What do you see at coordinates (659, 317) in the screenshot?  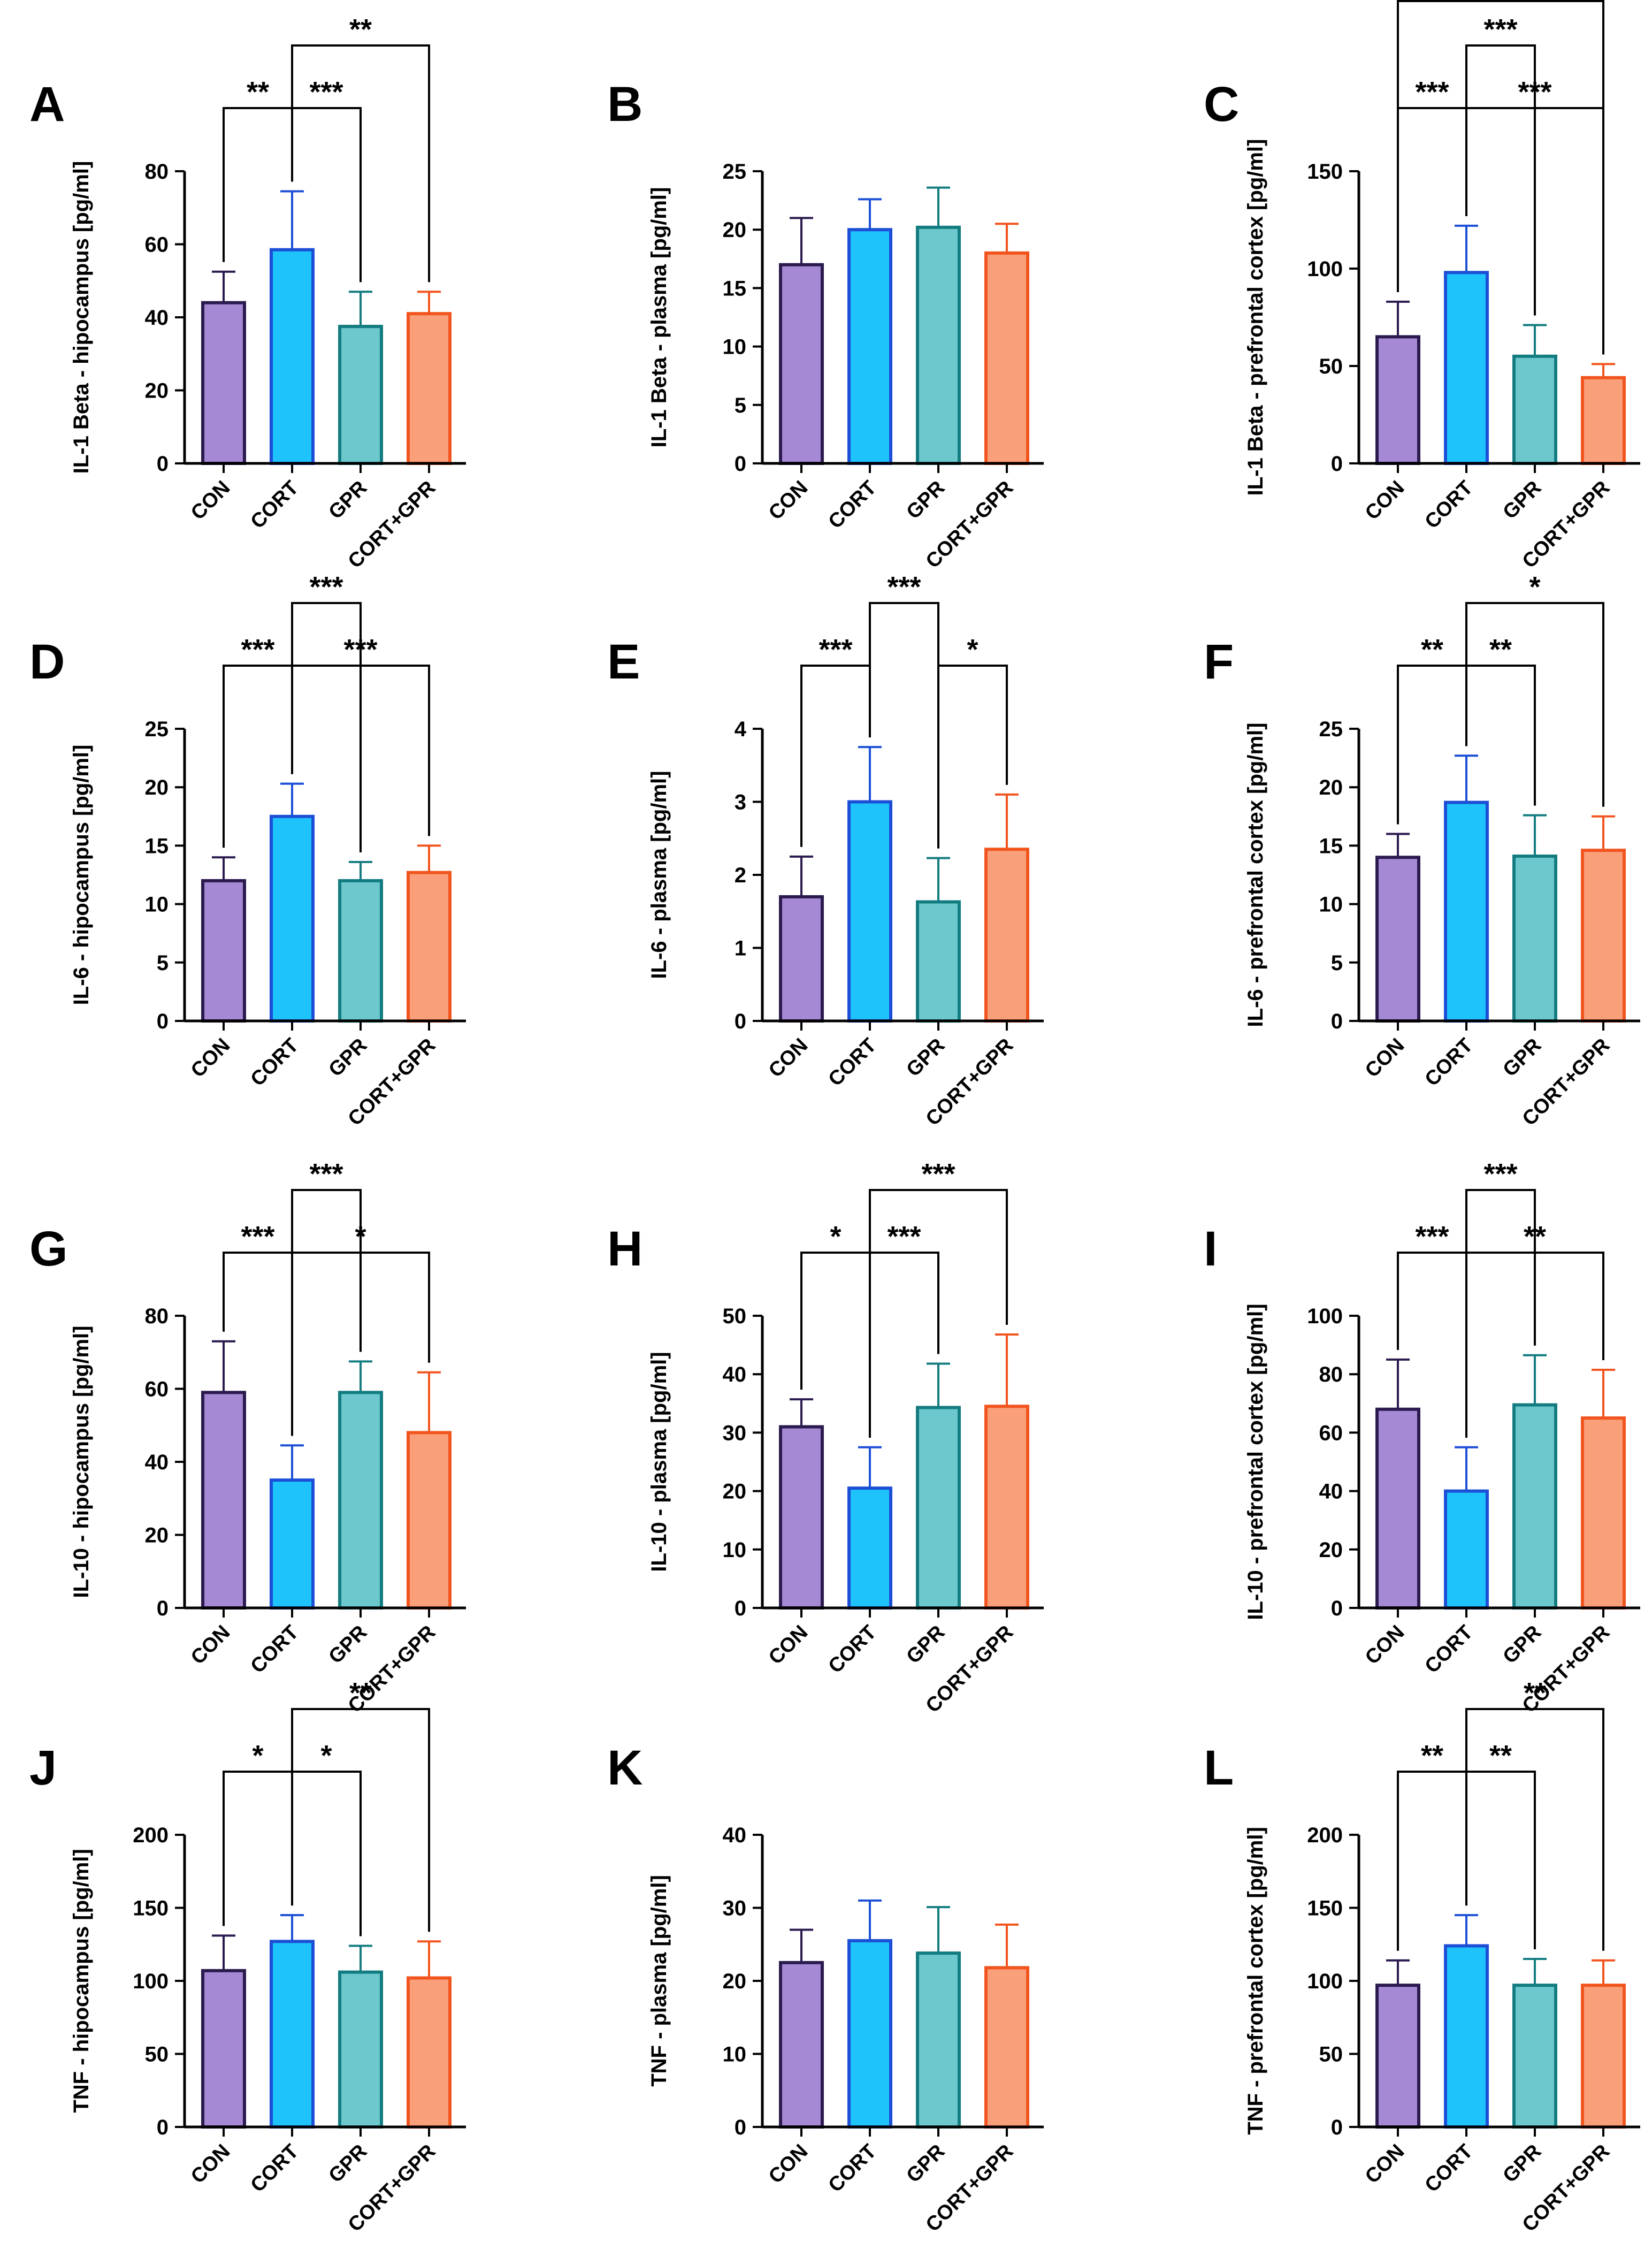 I see `y-axis-label: IL-1 Beta - plasma [pg/ml]` at bounding box center [659, 317].